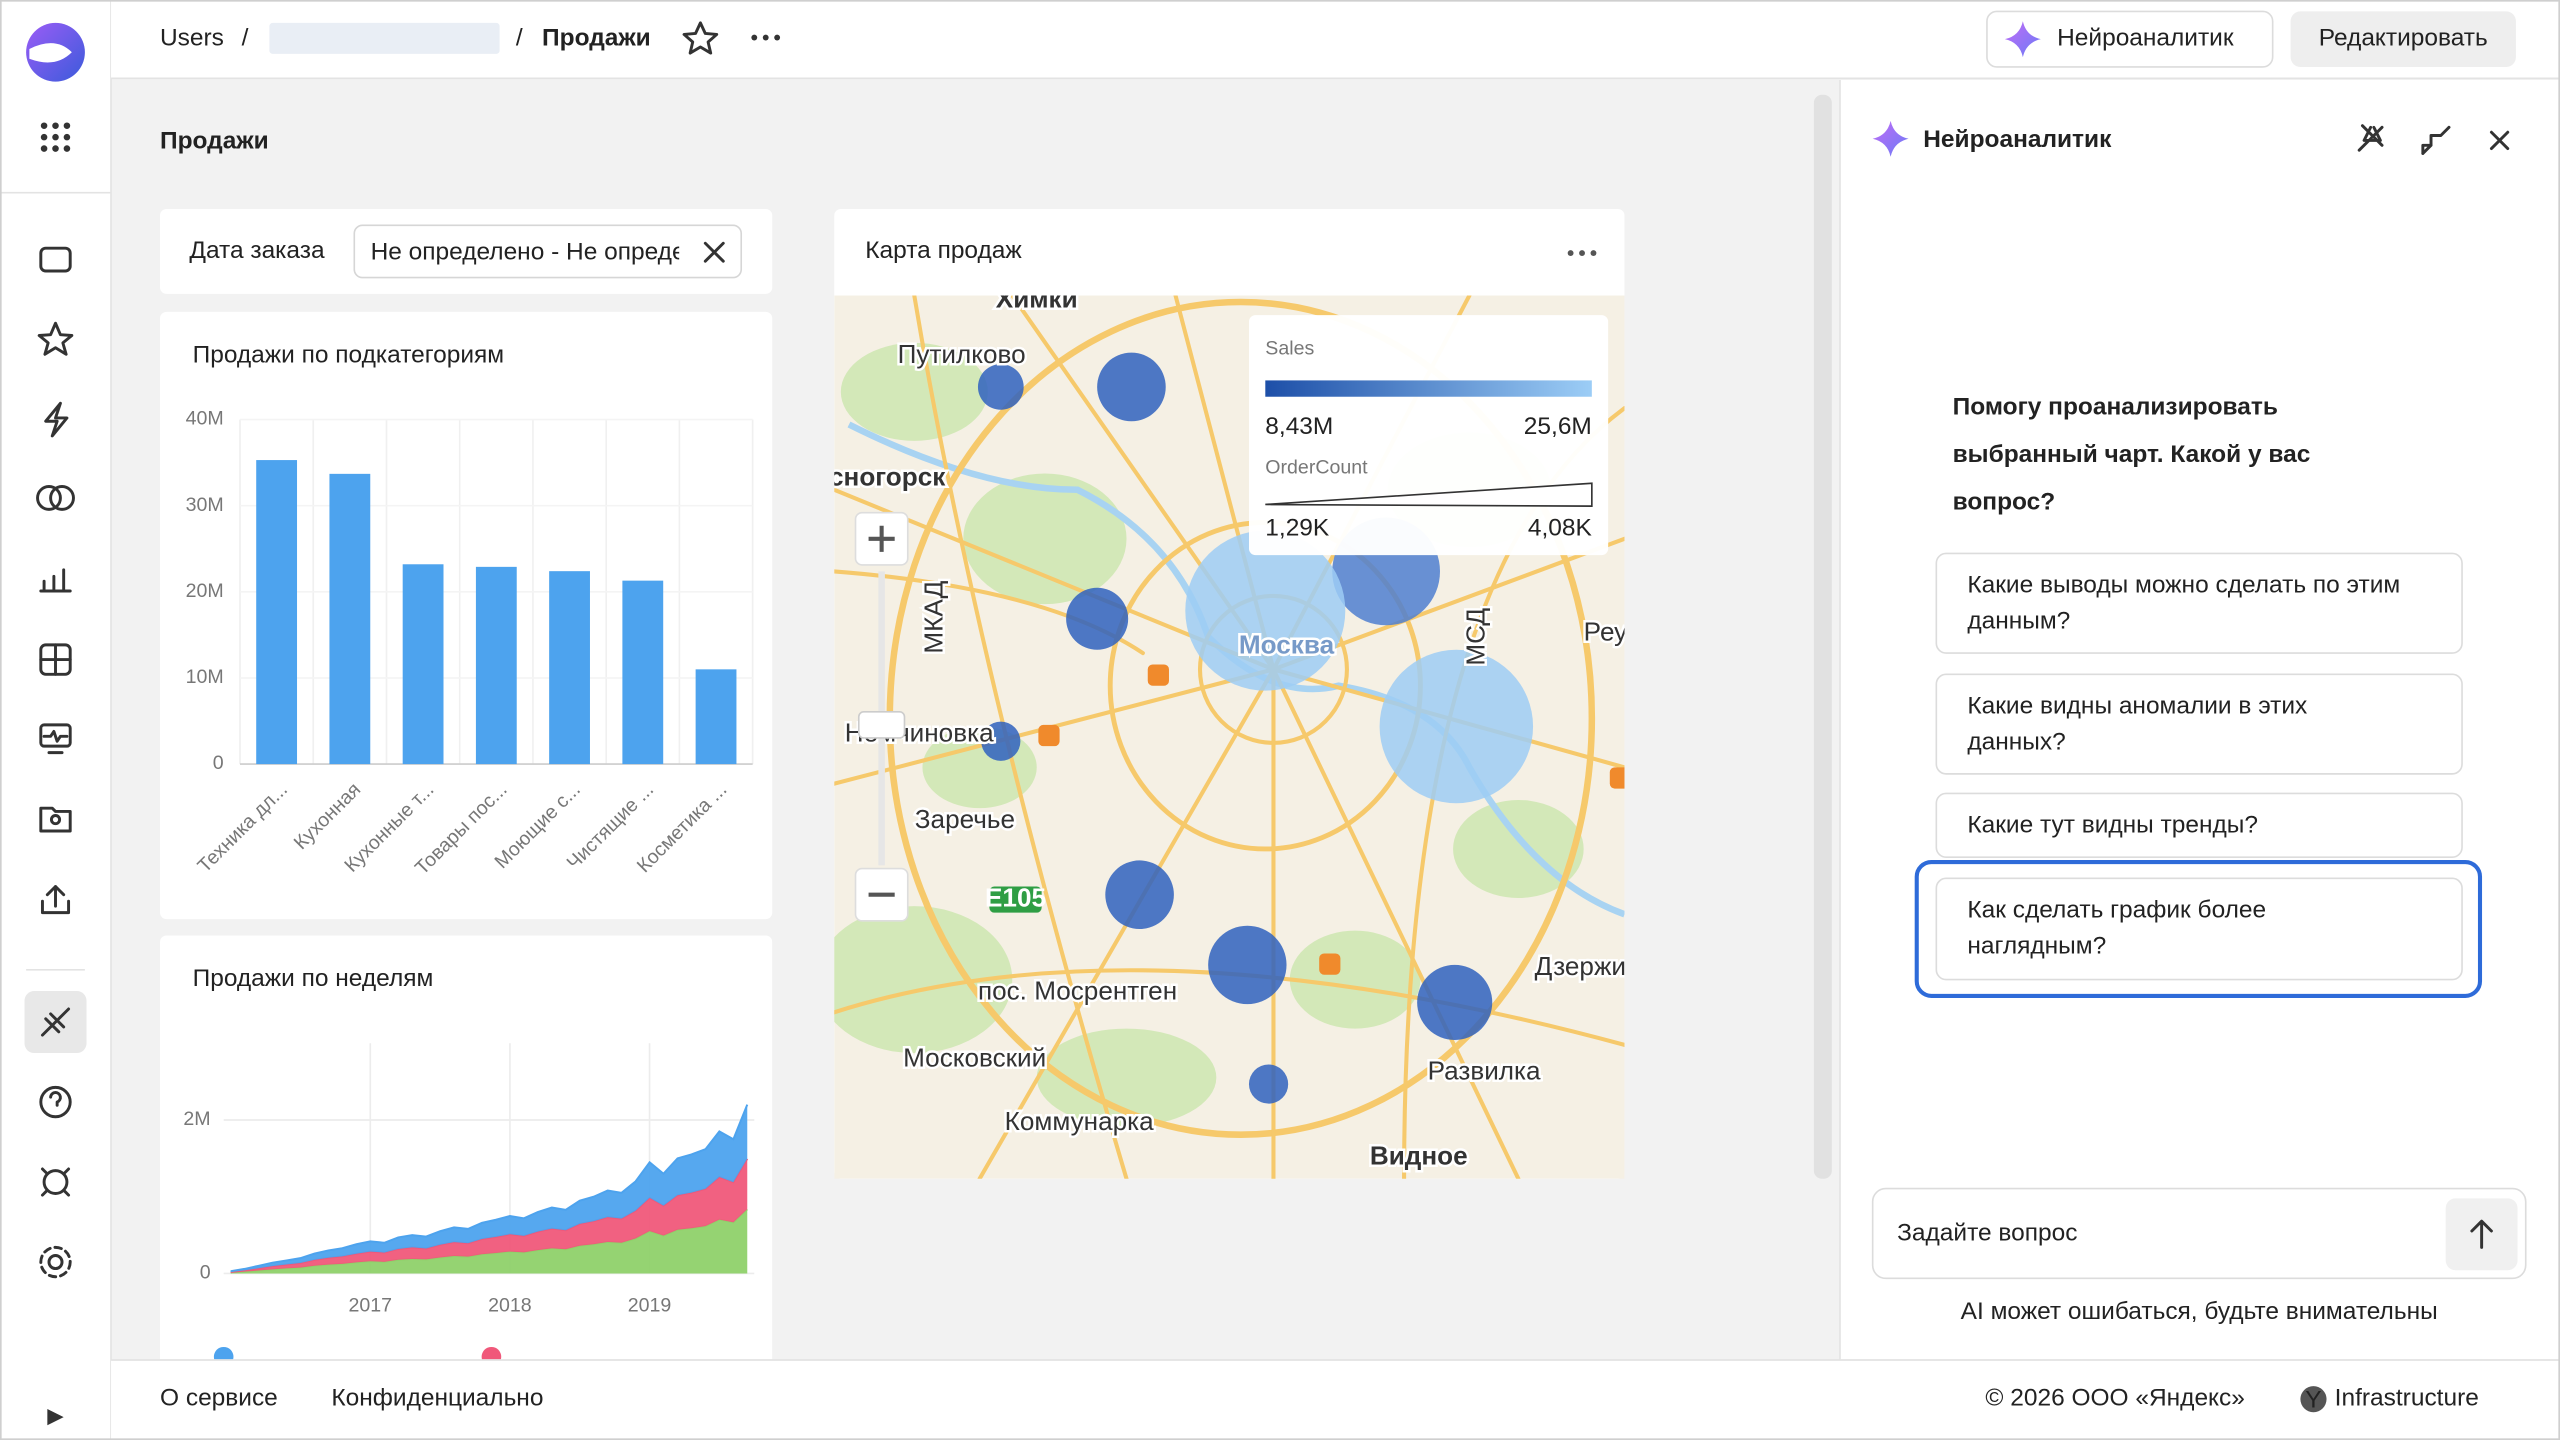  What do you see at coordinates (219, 1398) in the screenshot?
I see `footer-link: О сервисе` at bounding box center [219, 1398].